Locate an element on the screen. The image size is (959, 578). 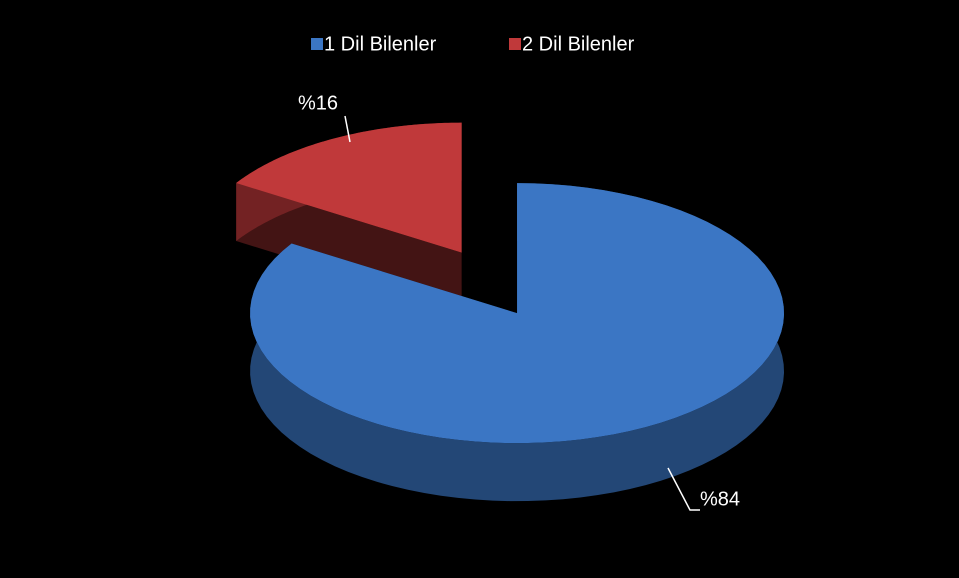
legend-label: 2 Dil Bilenler is located at coordinates (578, 44).